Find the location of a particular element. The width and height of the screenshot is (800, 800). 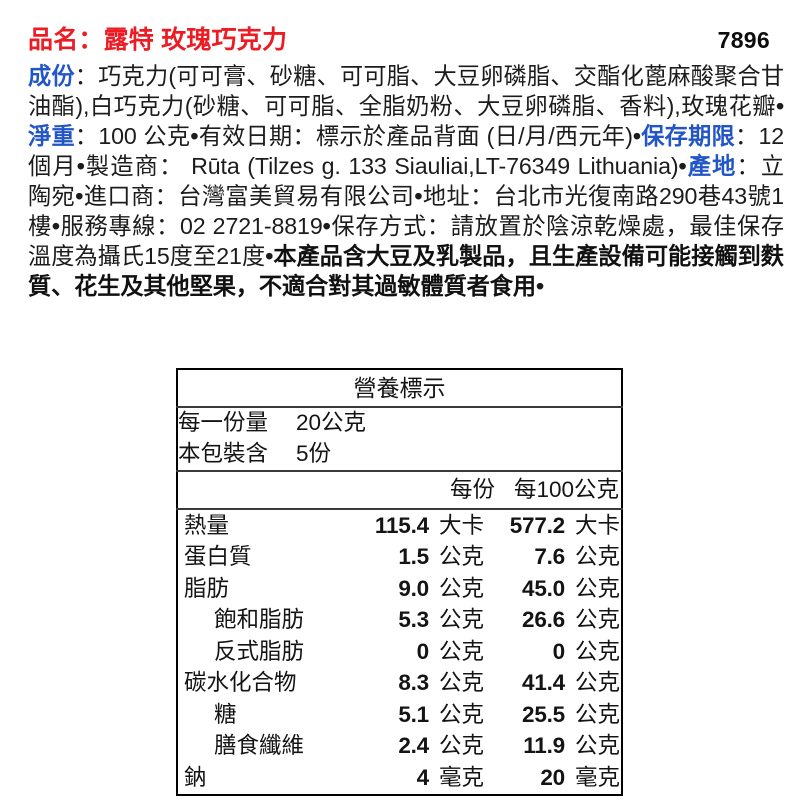

nutrient-per-serving-value: 8.3 is located at coordinates (413, 682).